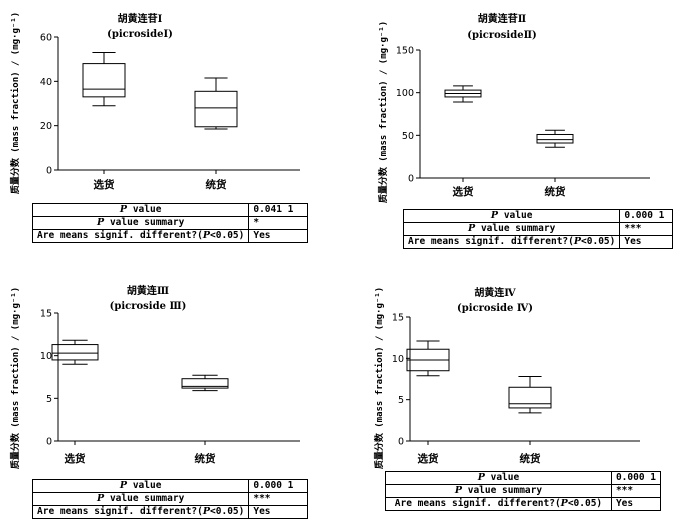 The image size is (683, 528). I want to click on chart-title: 胡黄连苷Ⅱ, so click(502, 18).